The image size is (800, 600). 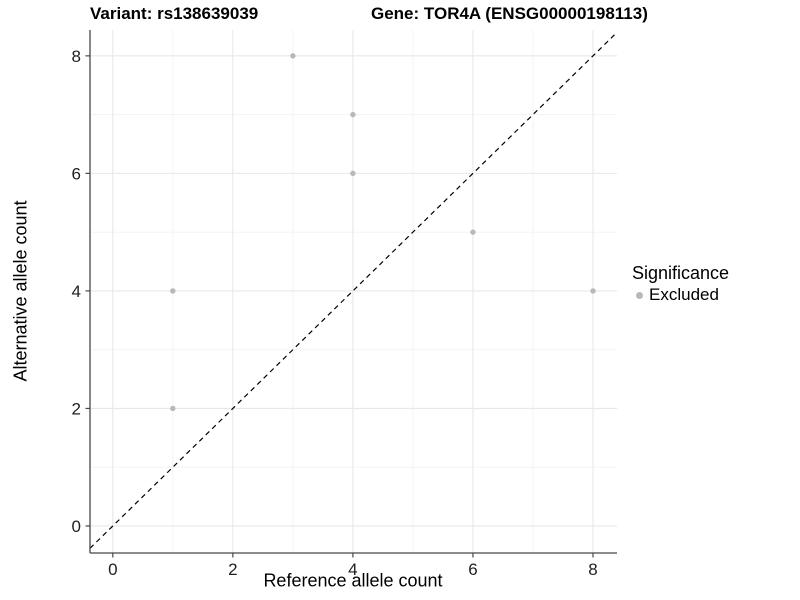 What do you see at coordinates (592, 569) in the screenshot?
I see `x-tick-label: 8` at bounding box center [592, 569].